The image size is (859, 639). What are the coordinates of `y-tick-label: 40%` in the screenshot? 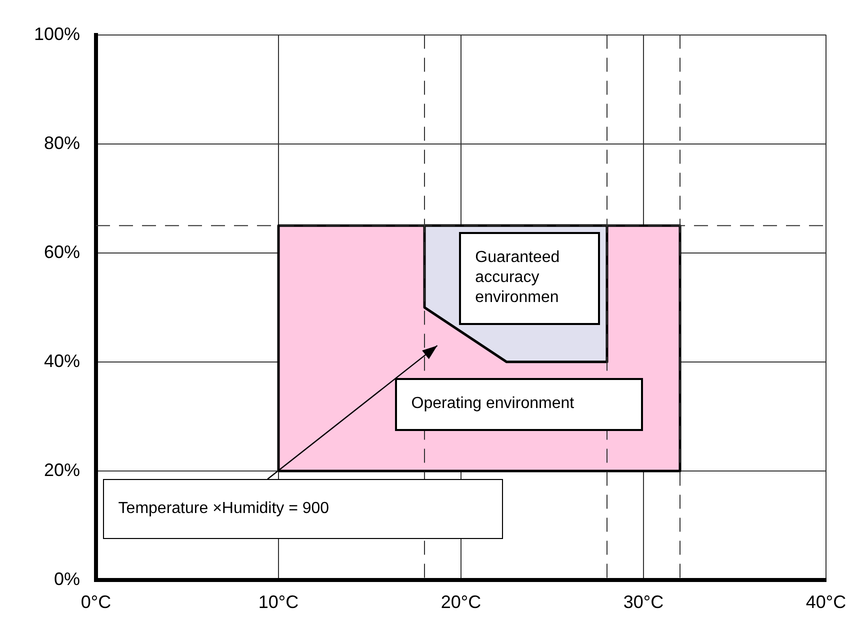 It's located at (62, 360).